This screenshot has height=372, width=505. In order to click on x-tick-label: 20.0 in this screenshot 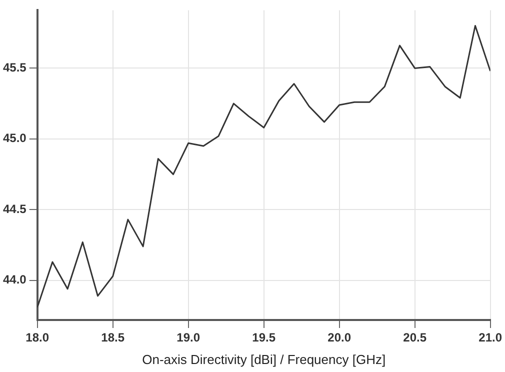, I will do `click(340, 337)`.